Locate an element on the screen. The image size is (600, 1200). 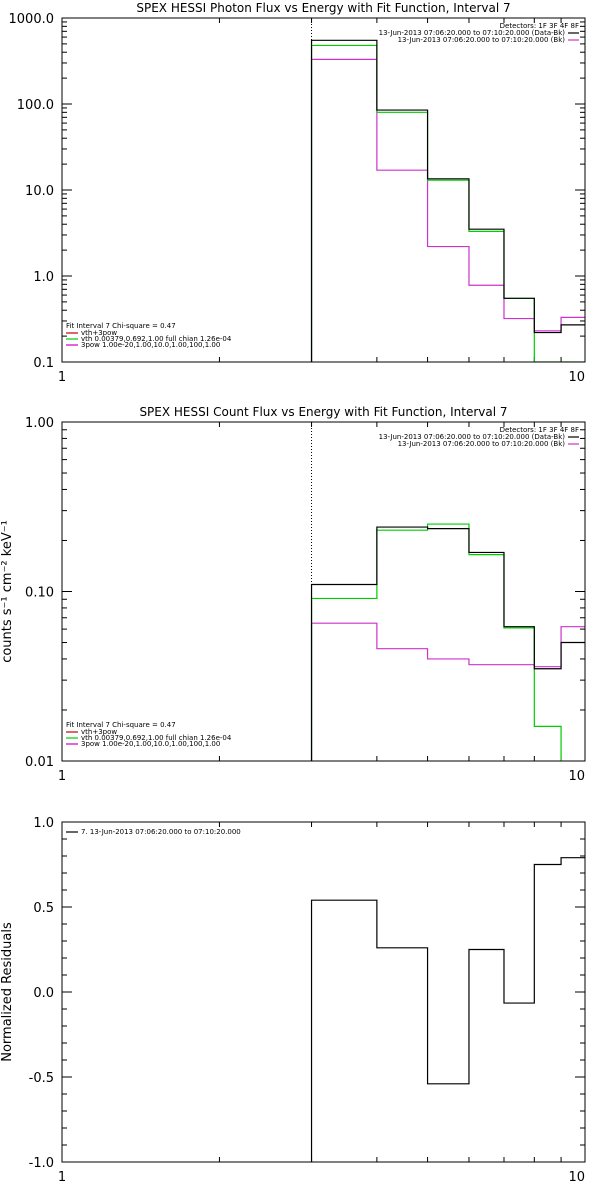
y-tick-label: 0.0 is located at coordinates (43, 993).